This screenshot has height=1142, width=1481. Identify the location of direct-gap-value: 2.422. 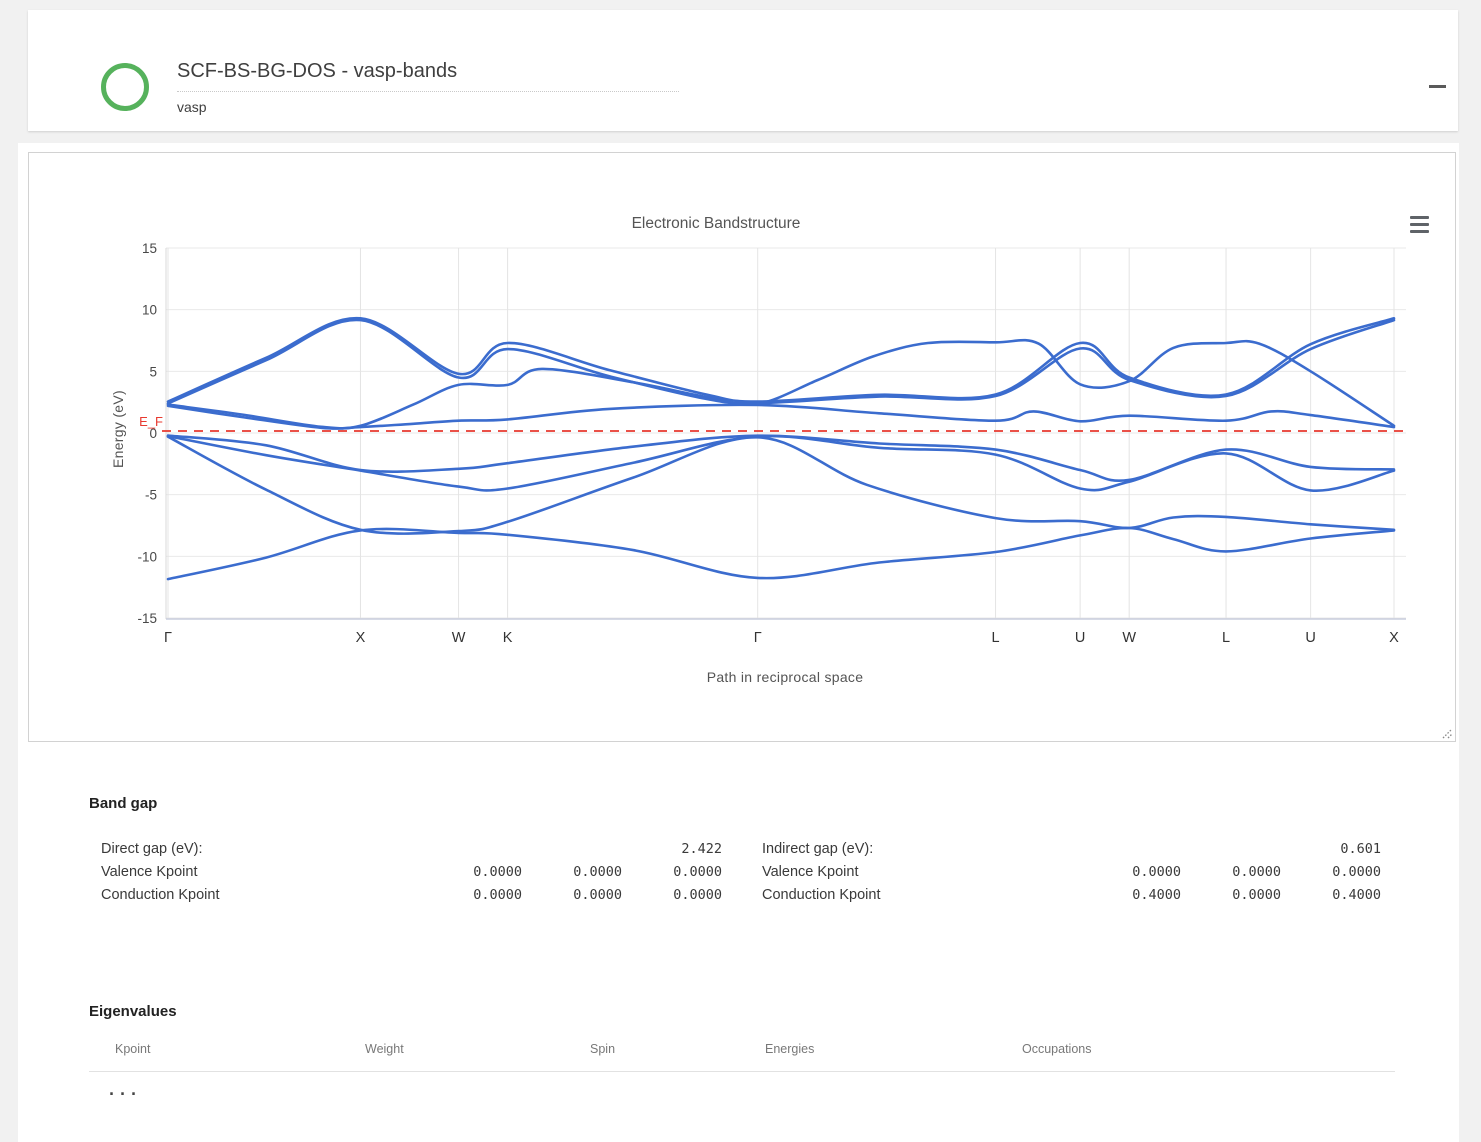
(701, 848).